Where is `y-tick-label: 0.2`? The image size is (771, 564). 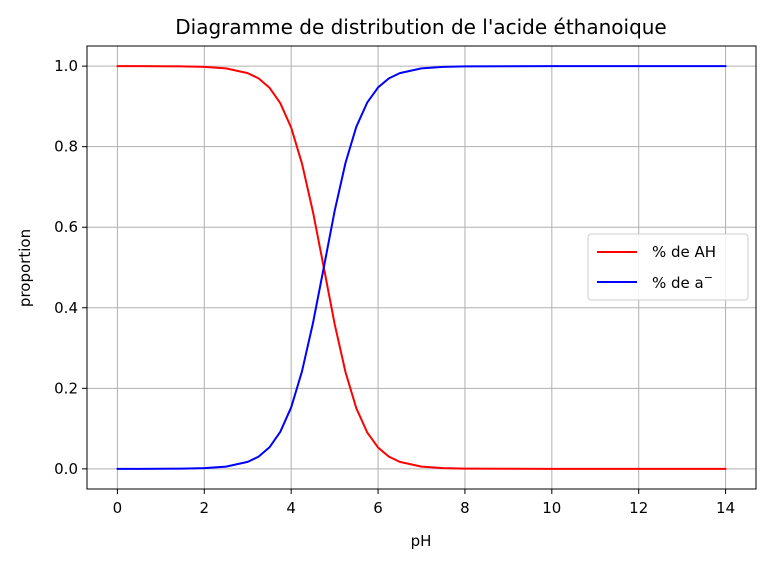 y-tick-label: 0.2 is located at coordinates (66, 388).